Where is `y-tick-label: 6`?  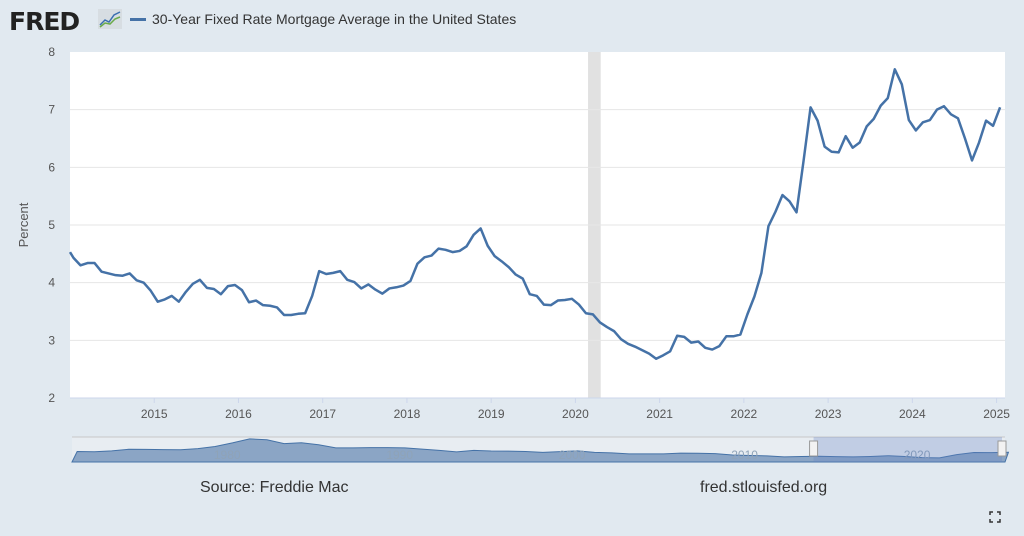 y-tick-label: 6 is located at coordinates (51, 167).